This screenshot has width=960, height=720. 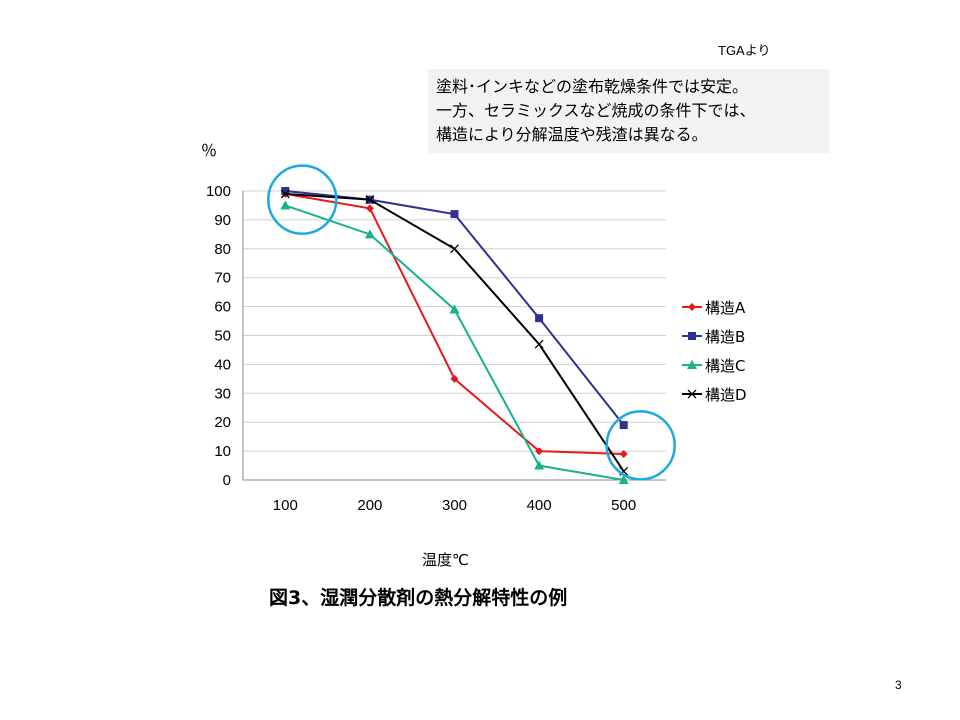 What do you see at coordinates (222, 451) in the screenshot?
I see `y-tick-label: 10` at bounding box center [222, 451].